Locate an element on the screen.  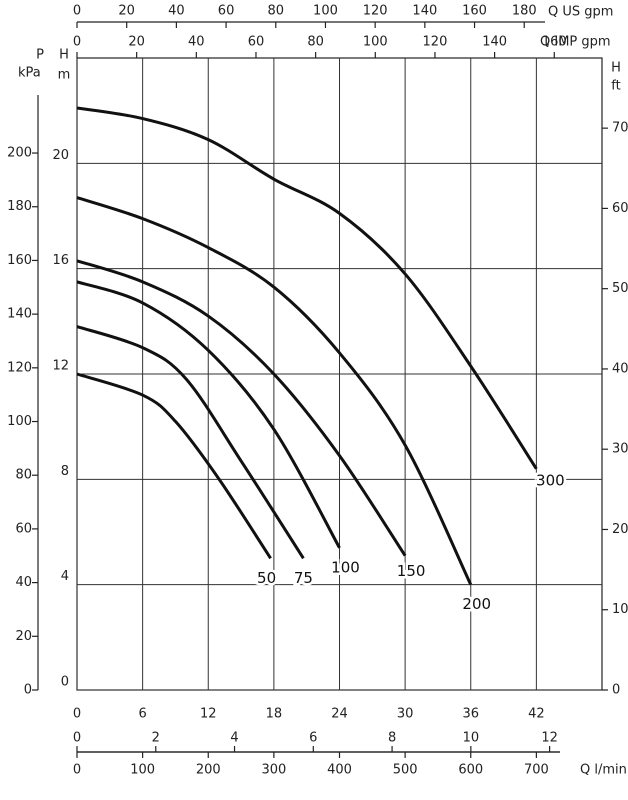
curve-label: 300 is located at coordinates (550, 480).